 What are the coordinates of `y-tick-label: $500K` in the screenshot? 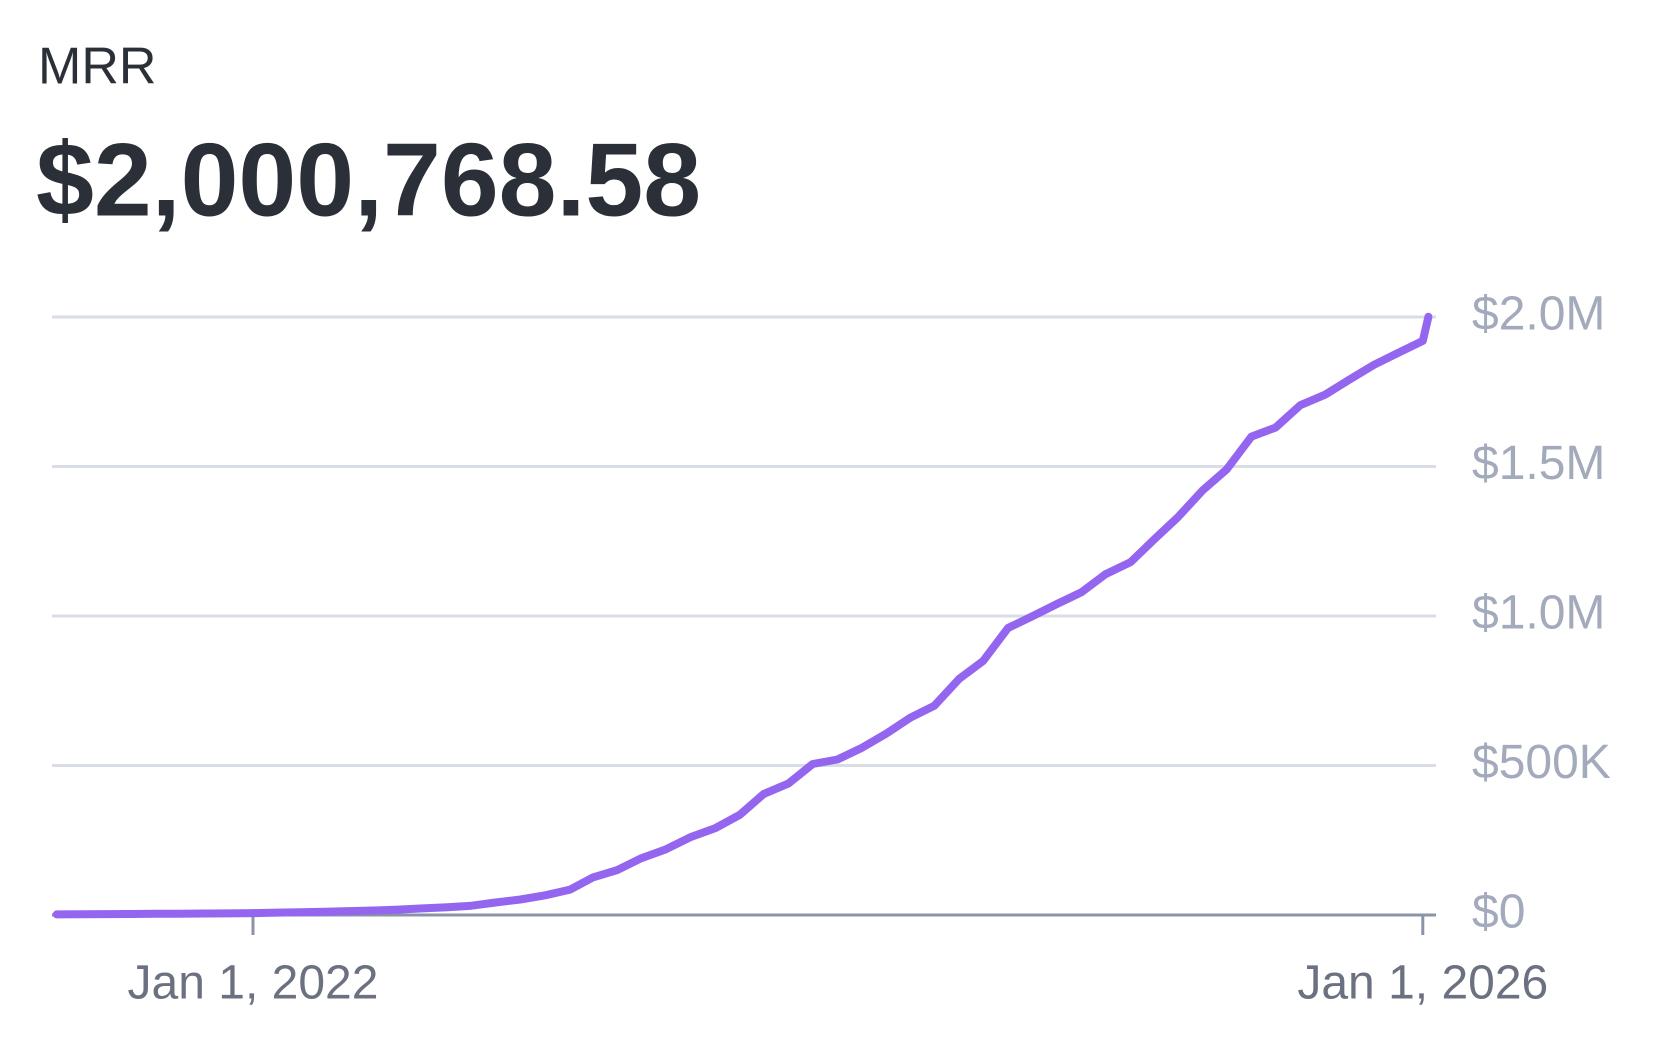 It's located at (1541, 762).